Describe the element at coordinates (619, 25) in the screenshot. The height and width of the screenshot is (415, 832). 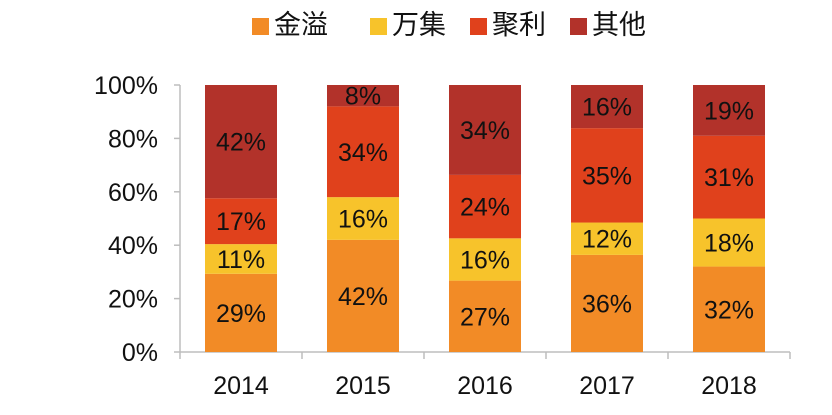
I see `legend-label: 其他` at that location.